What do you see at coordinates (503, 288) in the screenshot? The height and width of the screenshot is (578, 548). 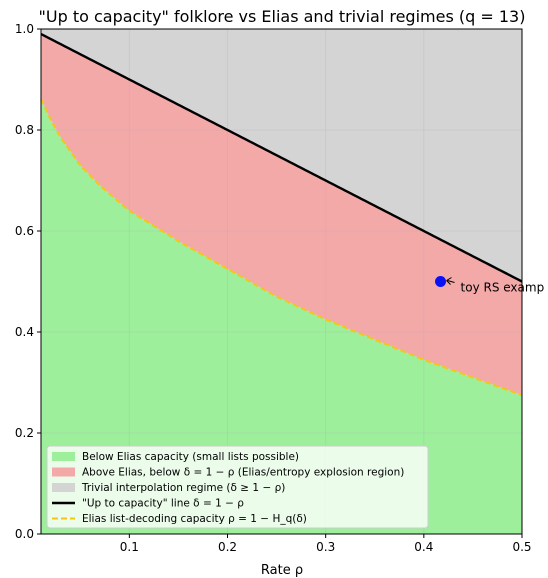 I see `annotation-toy-rs-example: toy RS examp` at bounding box center [503, 288].